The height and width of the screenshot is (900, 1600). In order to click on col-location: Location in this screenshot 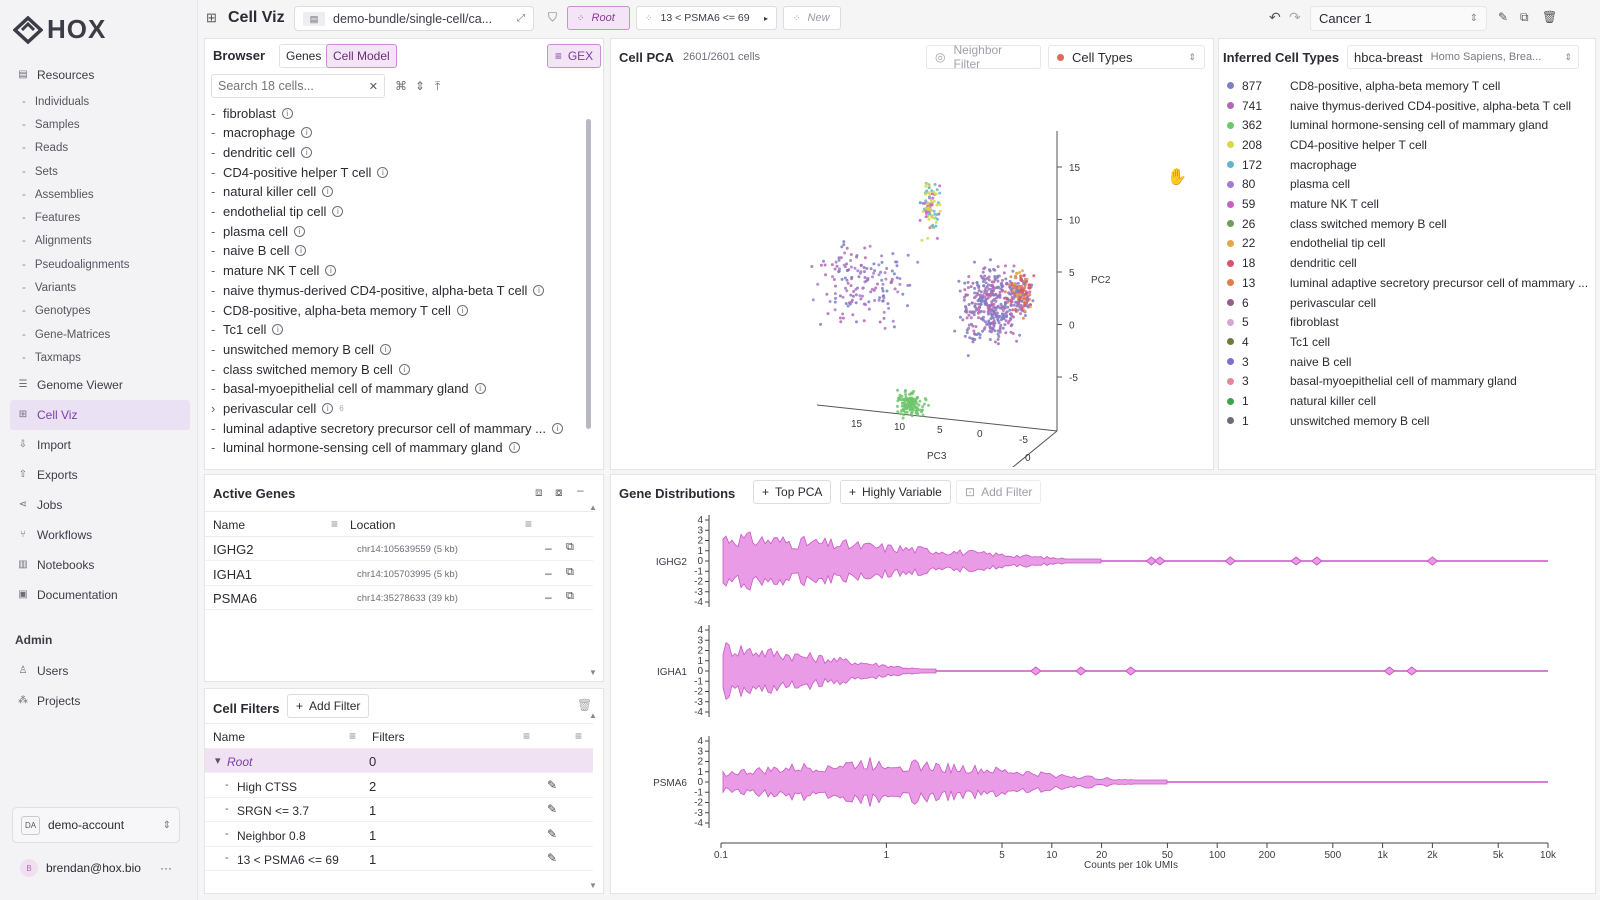, I will do `click(373, 525)`.